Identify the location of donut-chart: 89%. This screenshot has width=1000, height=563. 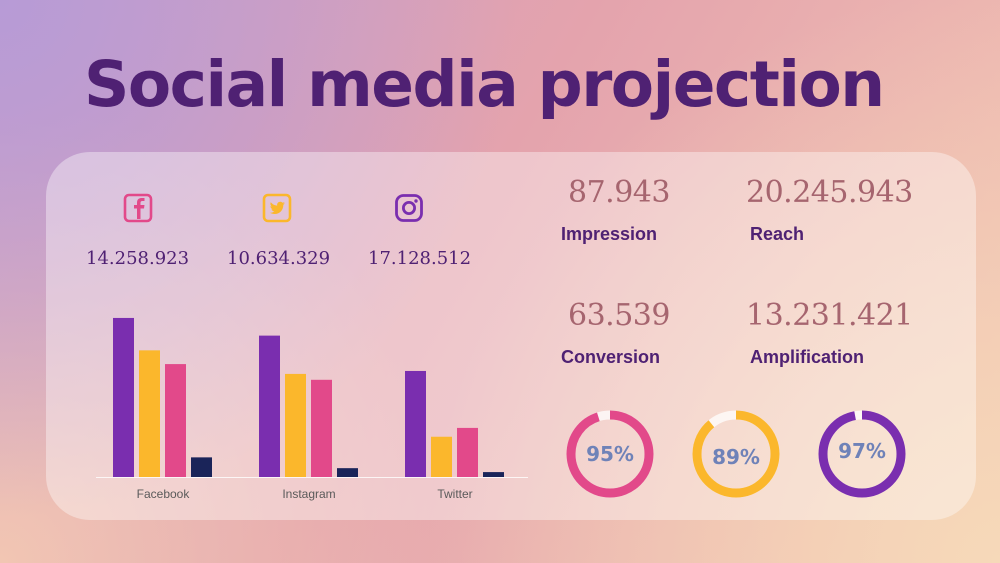
(736, 454).